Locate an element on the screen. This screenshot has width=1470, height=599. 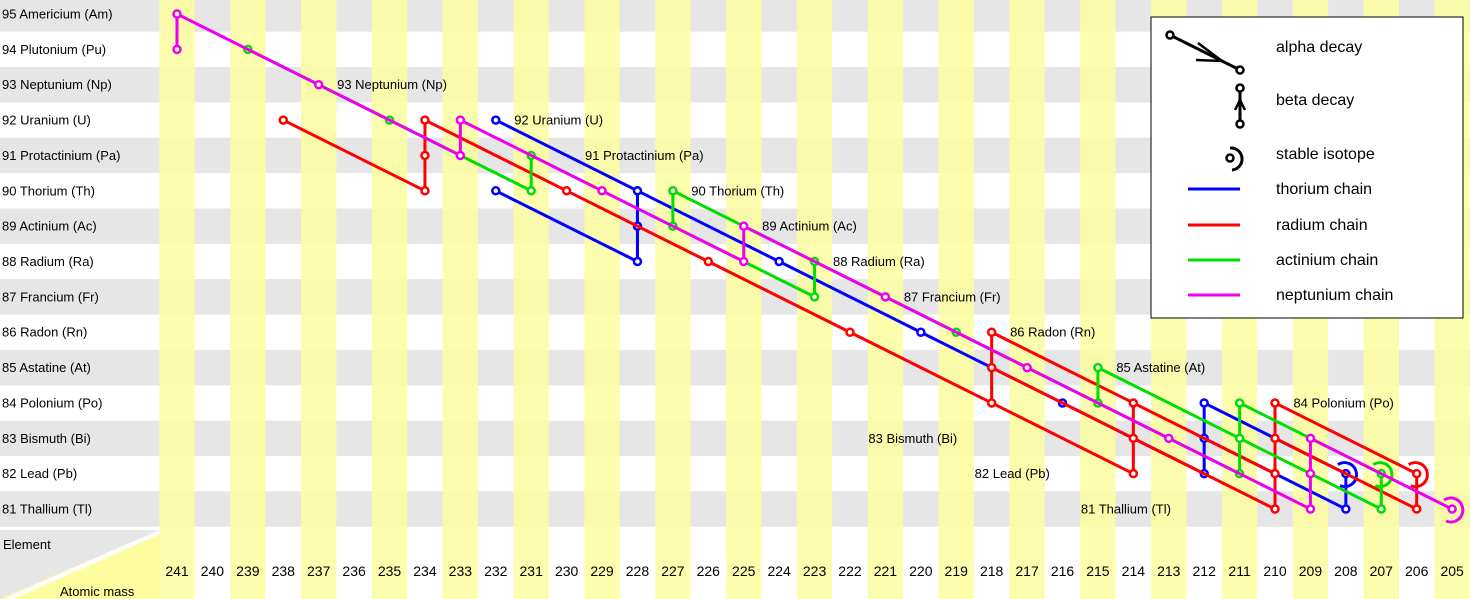
element-label: 94 Plutonium (Pu) is located at coordinates (54, 49).